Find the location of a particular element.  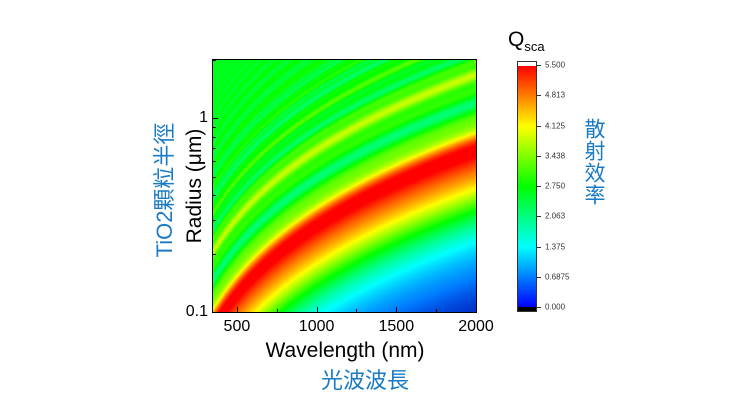

colorbar-title-main: Q is located at coordinates (516, 39).